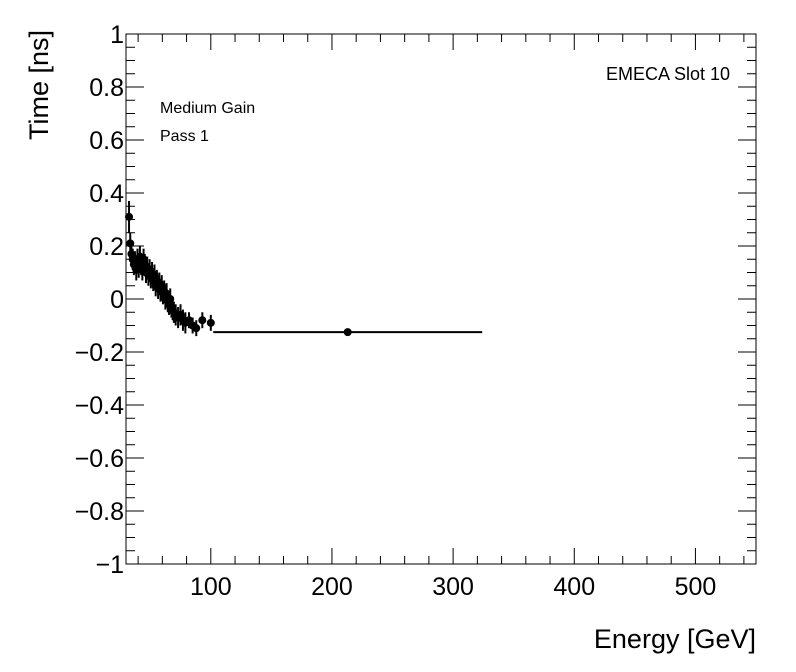 This screenshot has height=672, width=796. I want to click on label-gain: Medium Gain, so click(207, 108).